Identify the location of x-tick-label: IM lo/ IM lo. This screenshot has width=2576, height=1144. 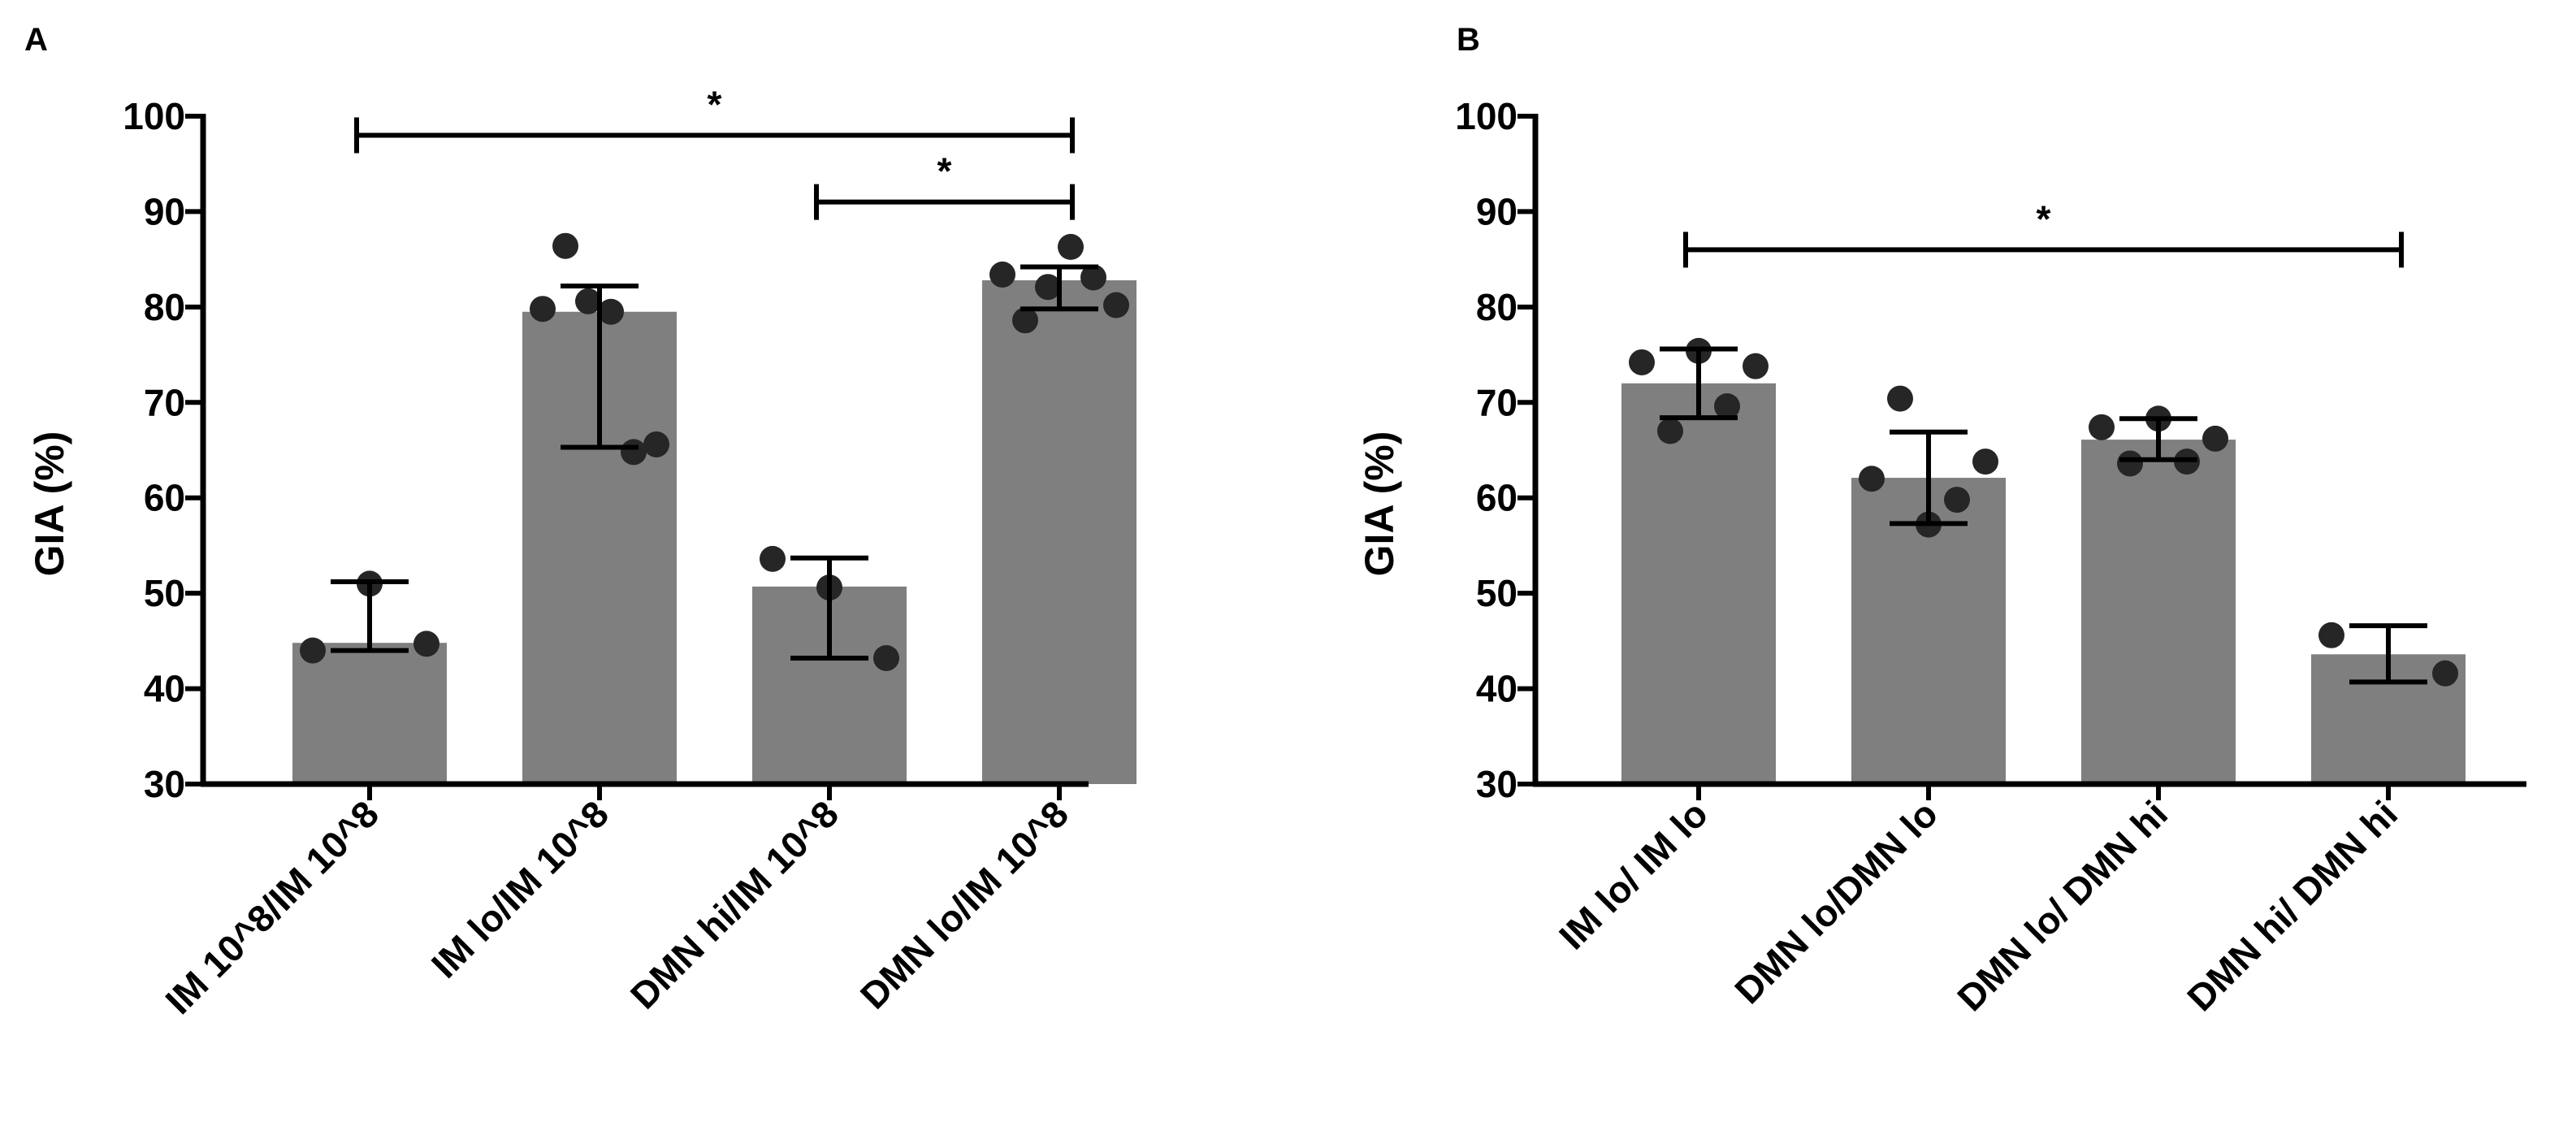
(1633, 874).